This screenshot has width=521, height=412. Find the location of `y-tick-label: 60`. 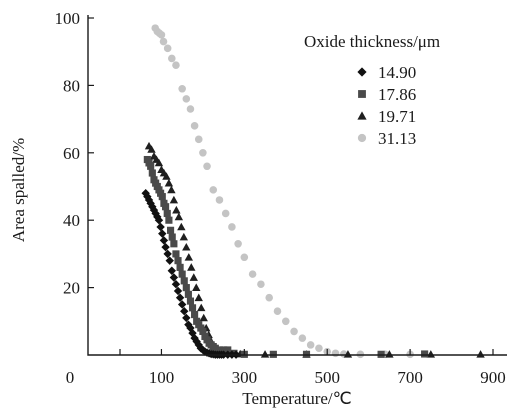

y-tick-label: 60 is located at coordinates (71, 153).